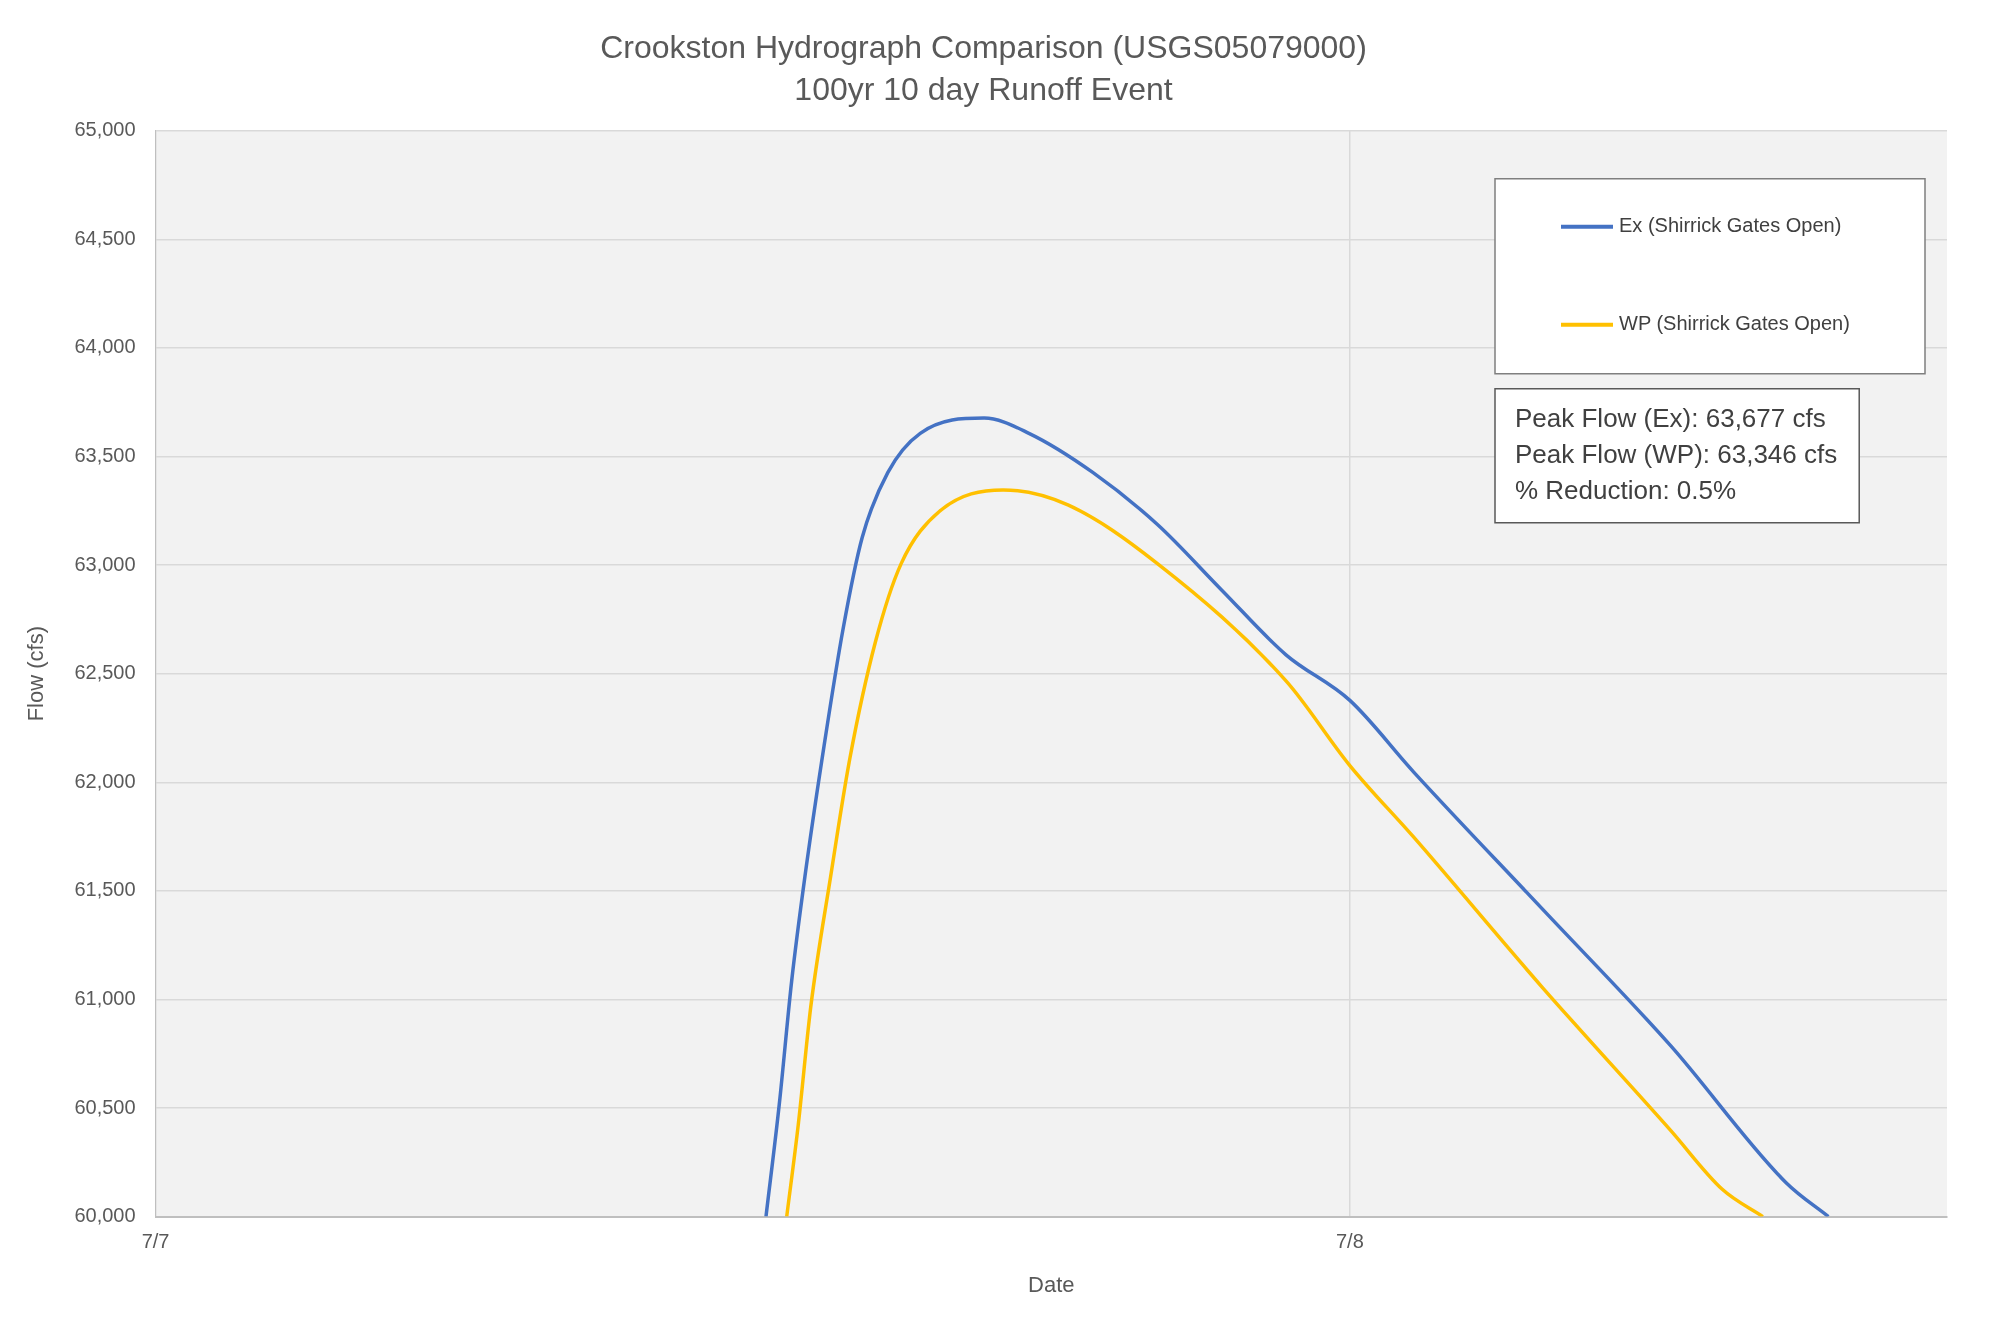 The height and width of the screenshot is (1323, 2007). I want to click on y-tick-label: 62,000, so click(105, 780).